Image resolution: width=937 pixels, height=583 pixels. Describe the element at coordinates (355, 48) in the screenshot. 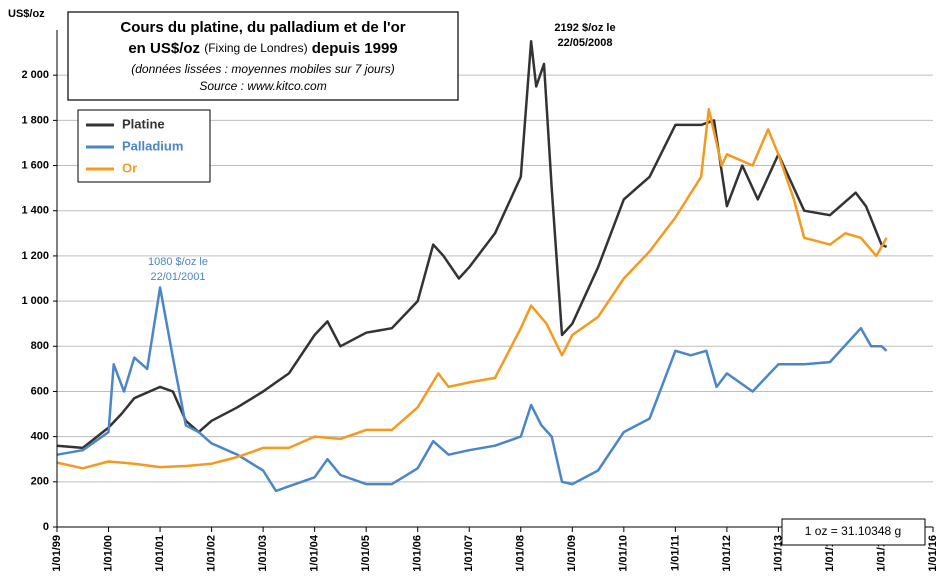

I see `chart-title: depuis 1999` at that location.